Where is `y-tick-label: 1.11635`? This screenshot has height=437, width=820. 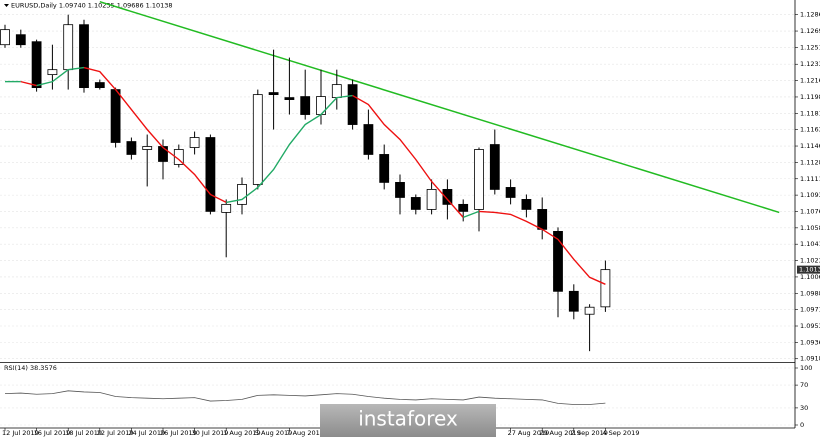 y-tick-label: 1.11635 is located at coordinates (810, 130).